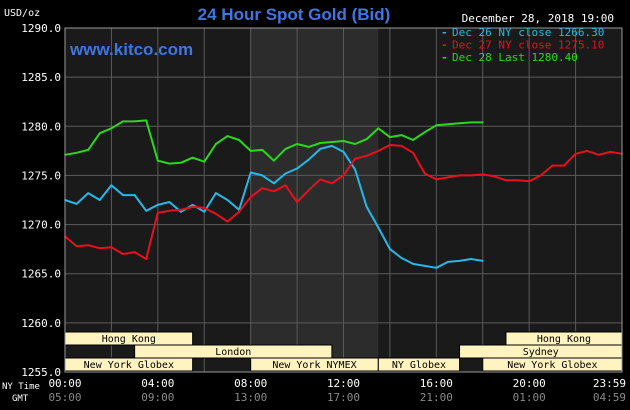  I want to click on x-tick-label-gmt: 05:00, so click(64, 397).